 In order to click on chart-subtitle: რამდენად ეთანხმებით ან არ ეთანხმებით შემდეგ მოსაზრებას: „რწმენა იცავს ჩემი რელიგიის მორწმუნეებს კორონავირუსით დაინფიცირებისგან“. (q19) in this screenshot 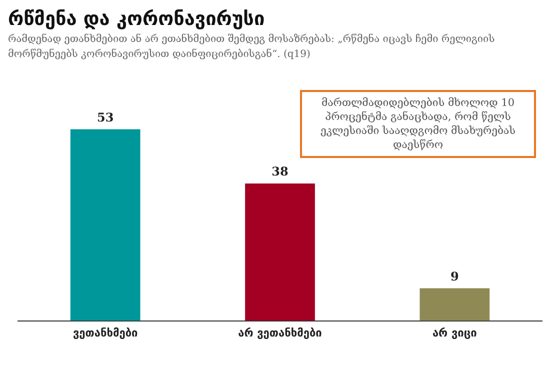, I will do `click(252, 47)`.